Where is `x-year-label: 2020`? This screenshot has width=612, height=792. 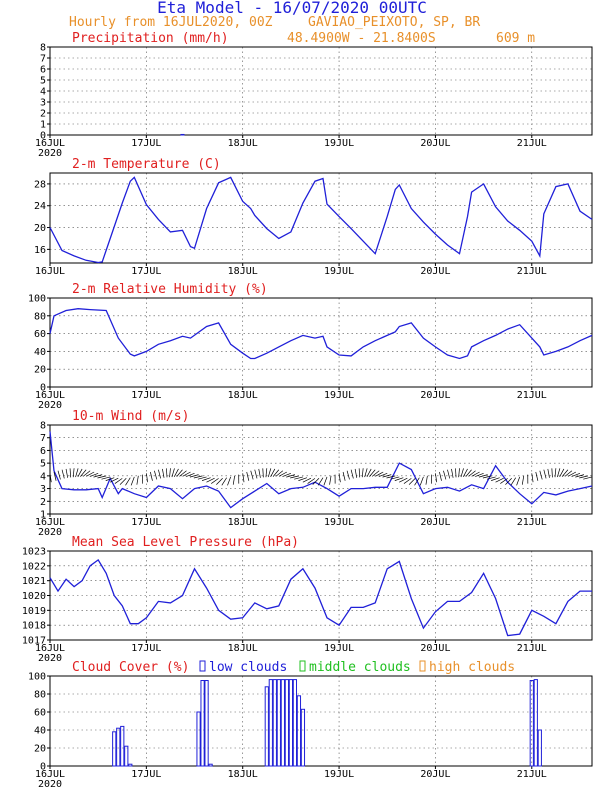 x-year-label: 2020 is located at coordinates (50, 532).